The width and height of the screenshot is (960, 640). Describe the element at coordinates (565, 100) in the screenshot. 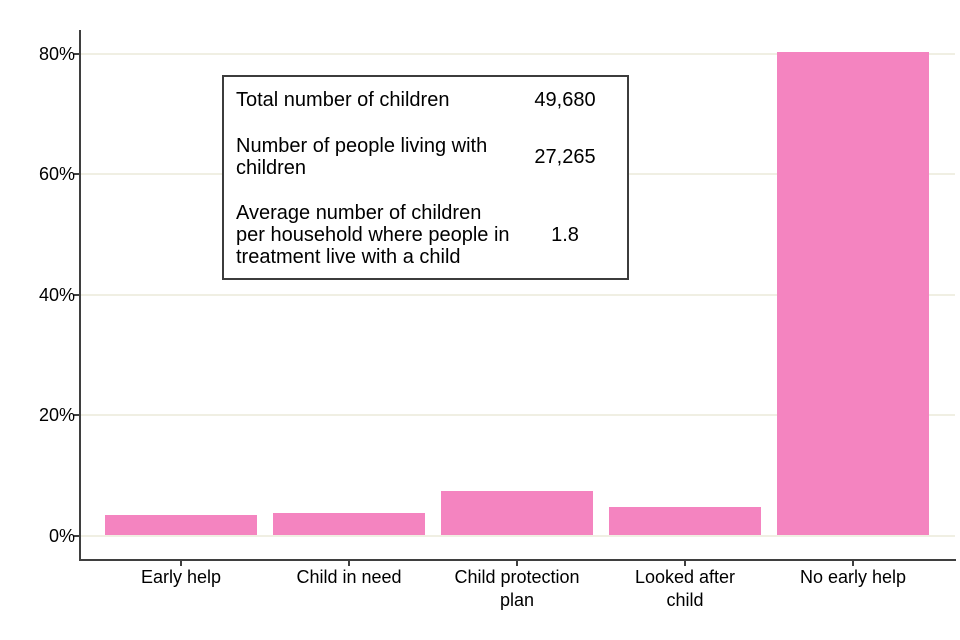

I see `stats-value: 49,680` at that location.